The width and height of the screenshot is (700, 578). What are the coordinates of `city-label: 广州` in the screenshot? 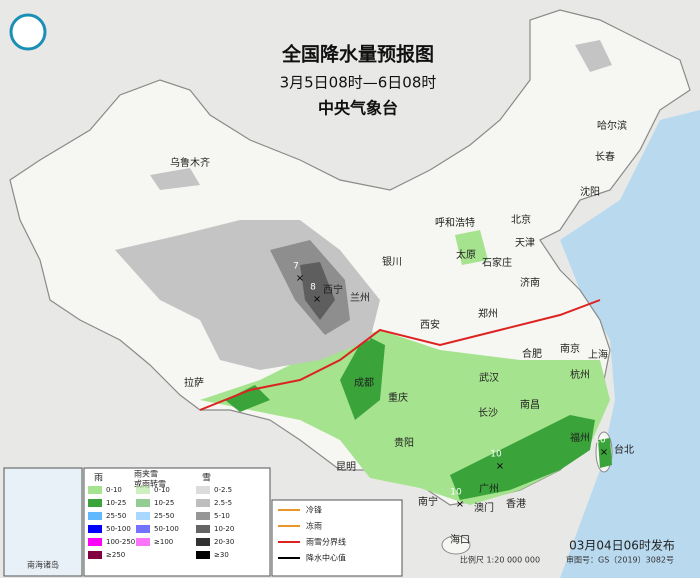 It's located at (489, 489).